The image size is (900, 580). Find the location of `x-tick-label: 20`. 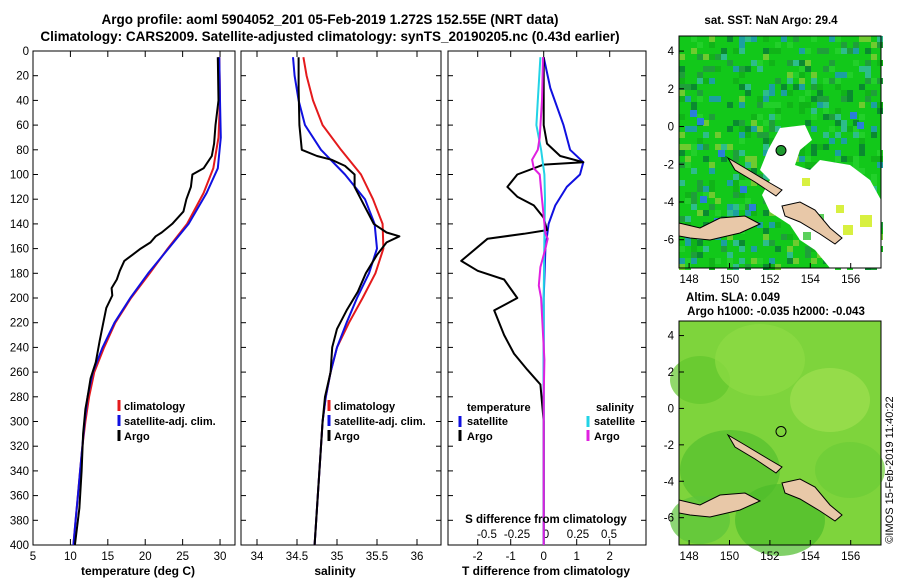

x-tick-label: 20 is located at coordinates (145, 557).